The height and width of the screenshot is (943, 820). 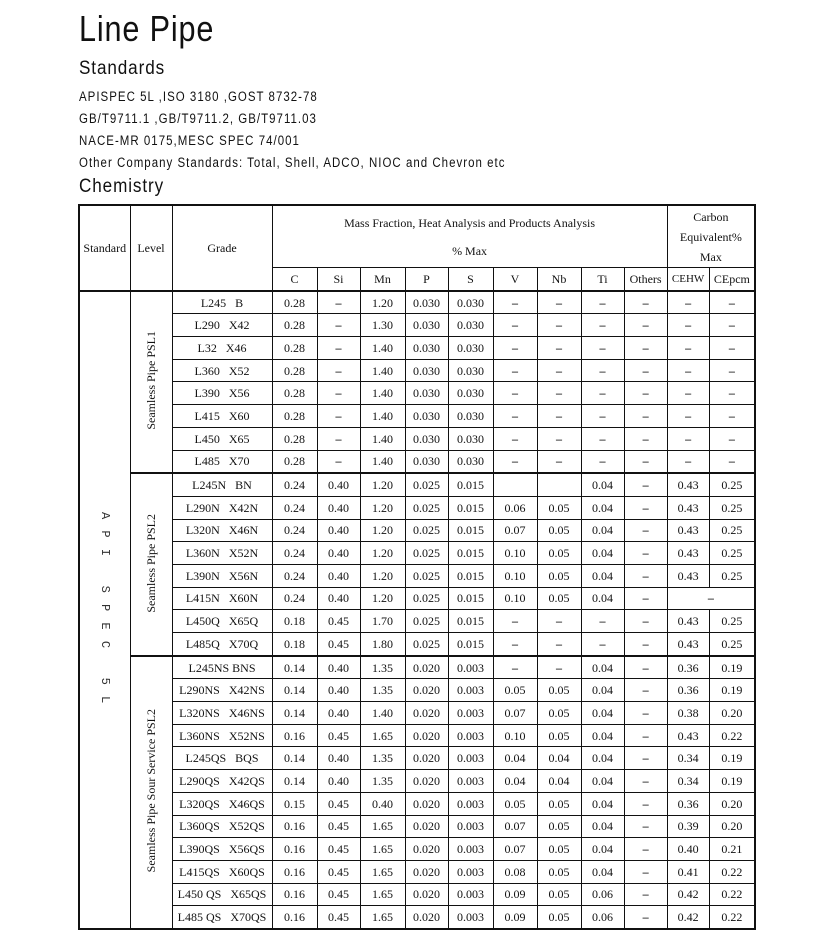 I want to click on level-cell: Seamless Pipe PSL1, so click(x=151, y=381).